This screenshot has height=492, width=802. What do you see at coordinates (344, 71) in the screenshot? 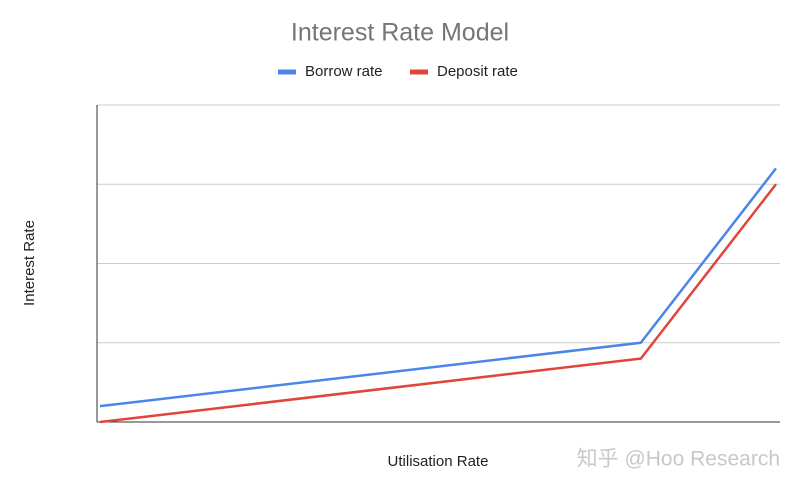
I see `legend-label: Borrow rate` at bounding box center [344, 71].